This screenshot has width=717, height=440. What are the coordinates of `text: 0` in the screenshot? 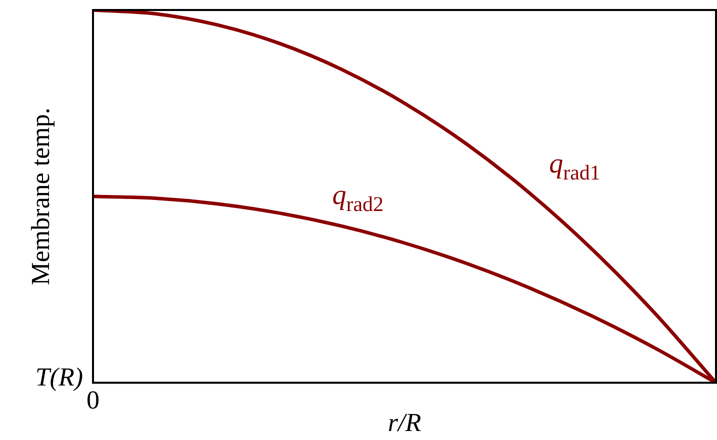 It's located at (93, 400).